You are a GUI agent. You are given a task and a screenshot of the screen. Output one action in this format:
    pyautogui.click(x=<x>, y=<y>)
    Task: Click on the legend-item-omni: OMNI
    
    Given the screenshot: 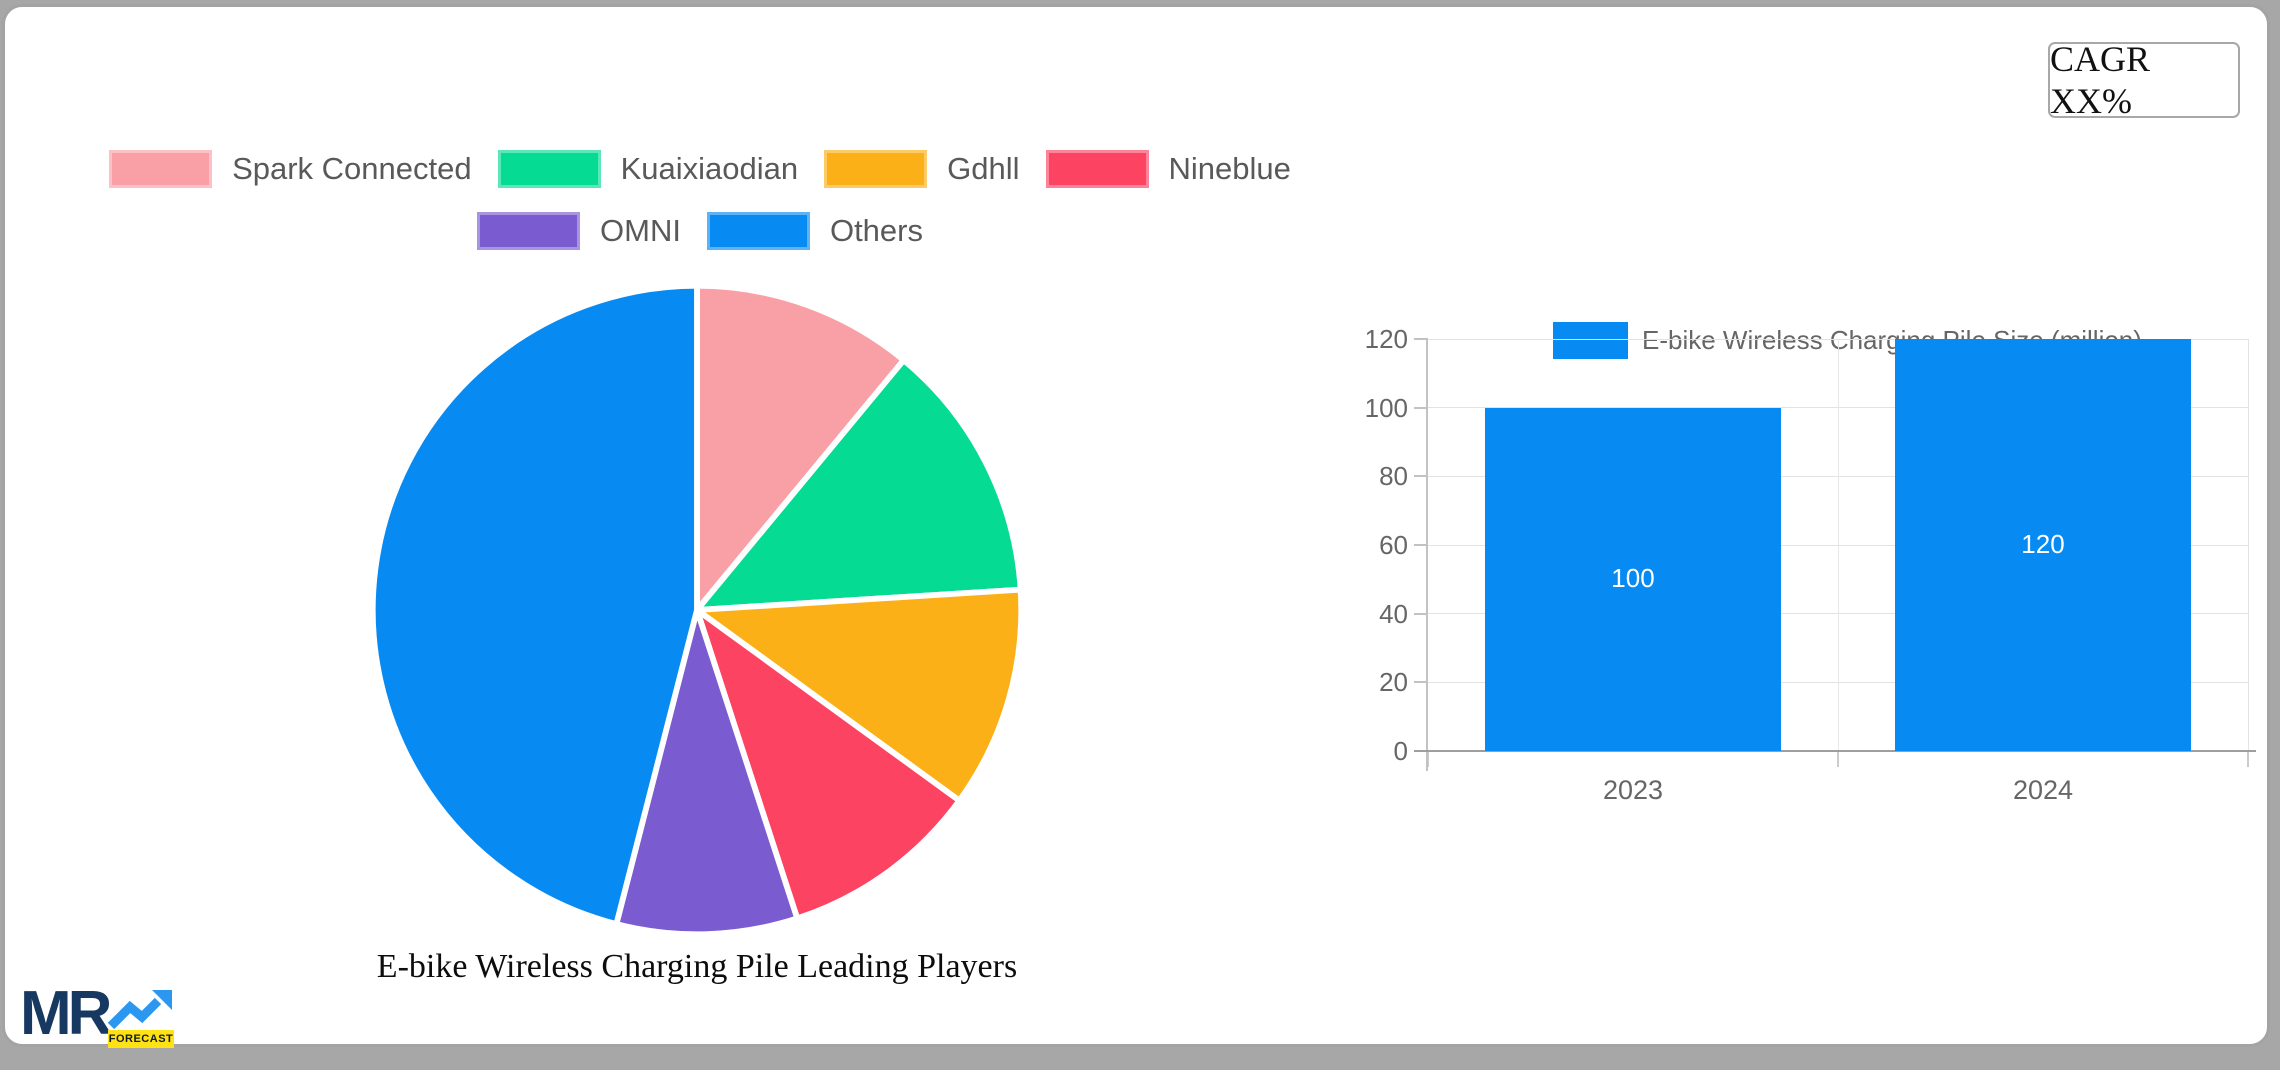 What is the action you would take?
    pyautogui.click(x=579, y=231)
    